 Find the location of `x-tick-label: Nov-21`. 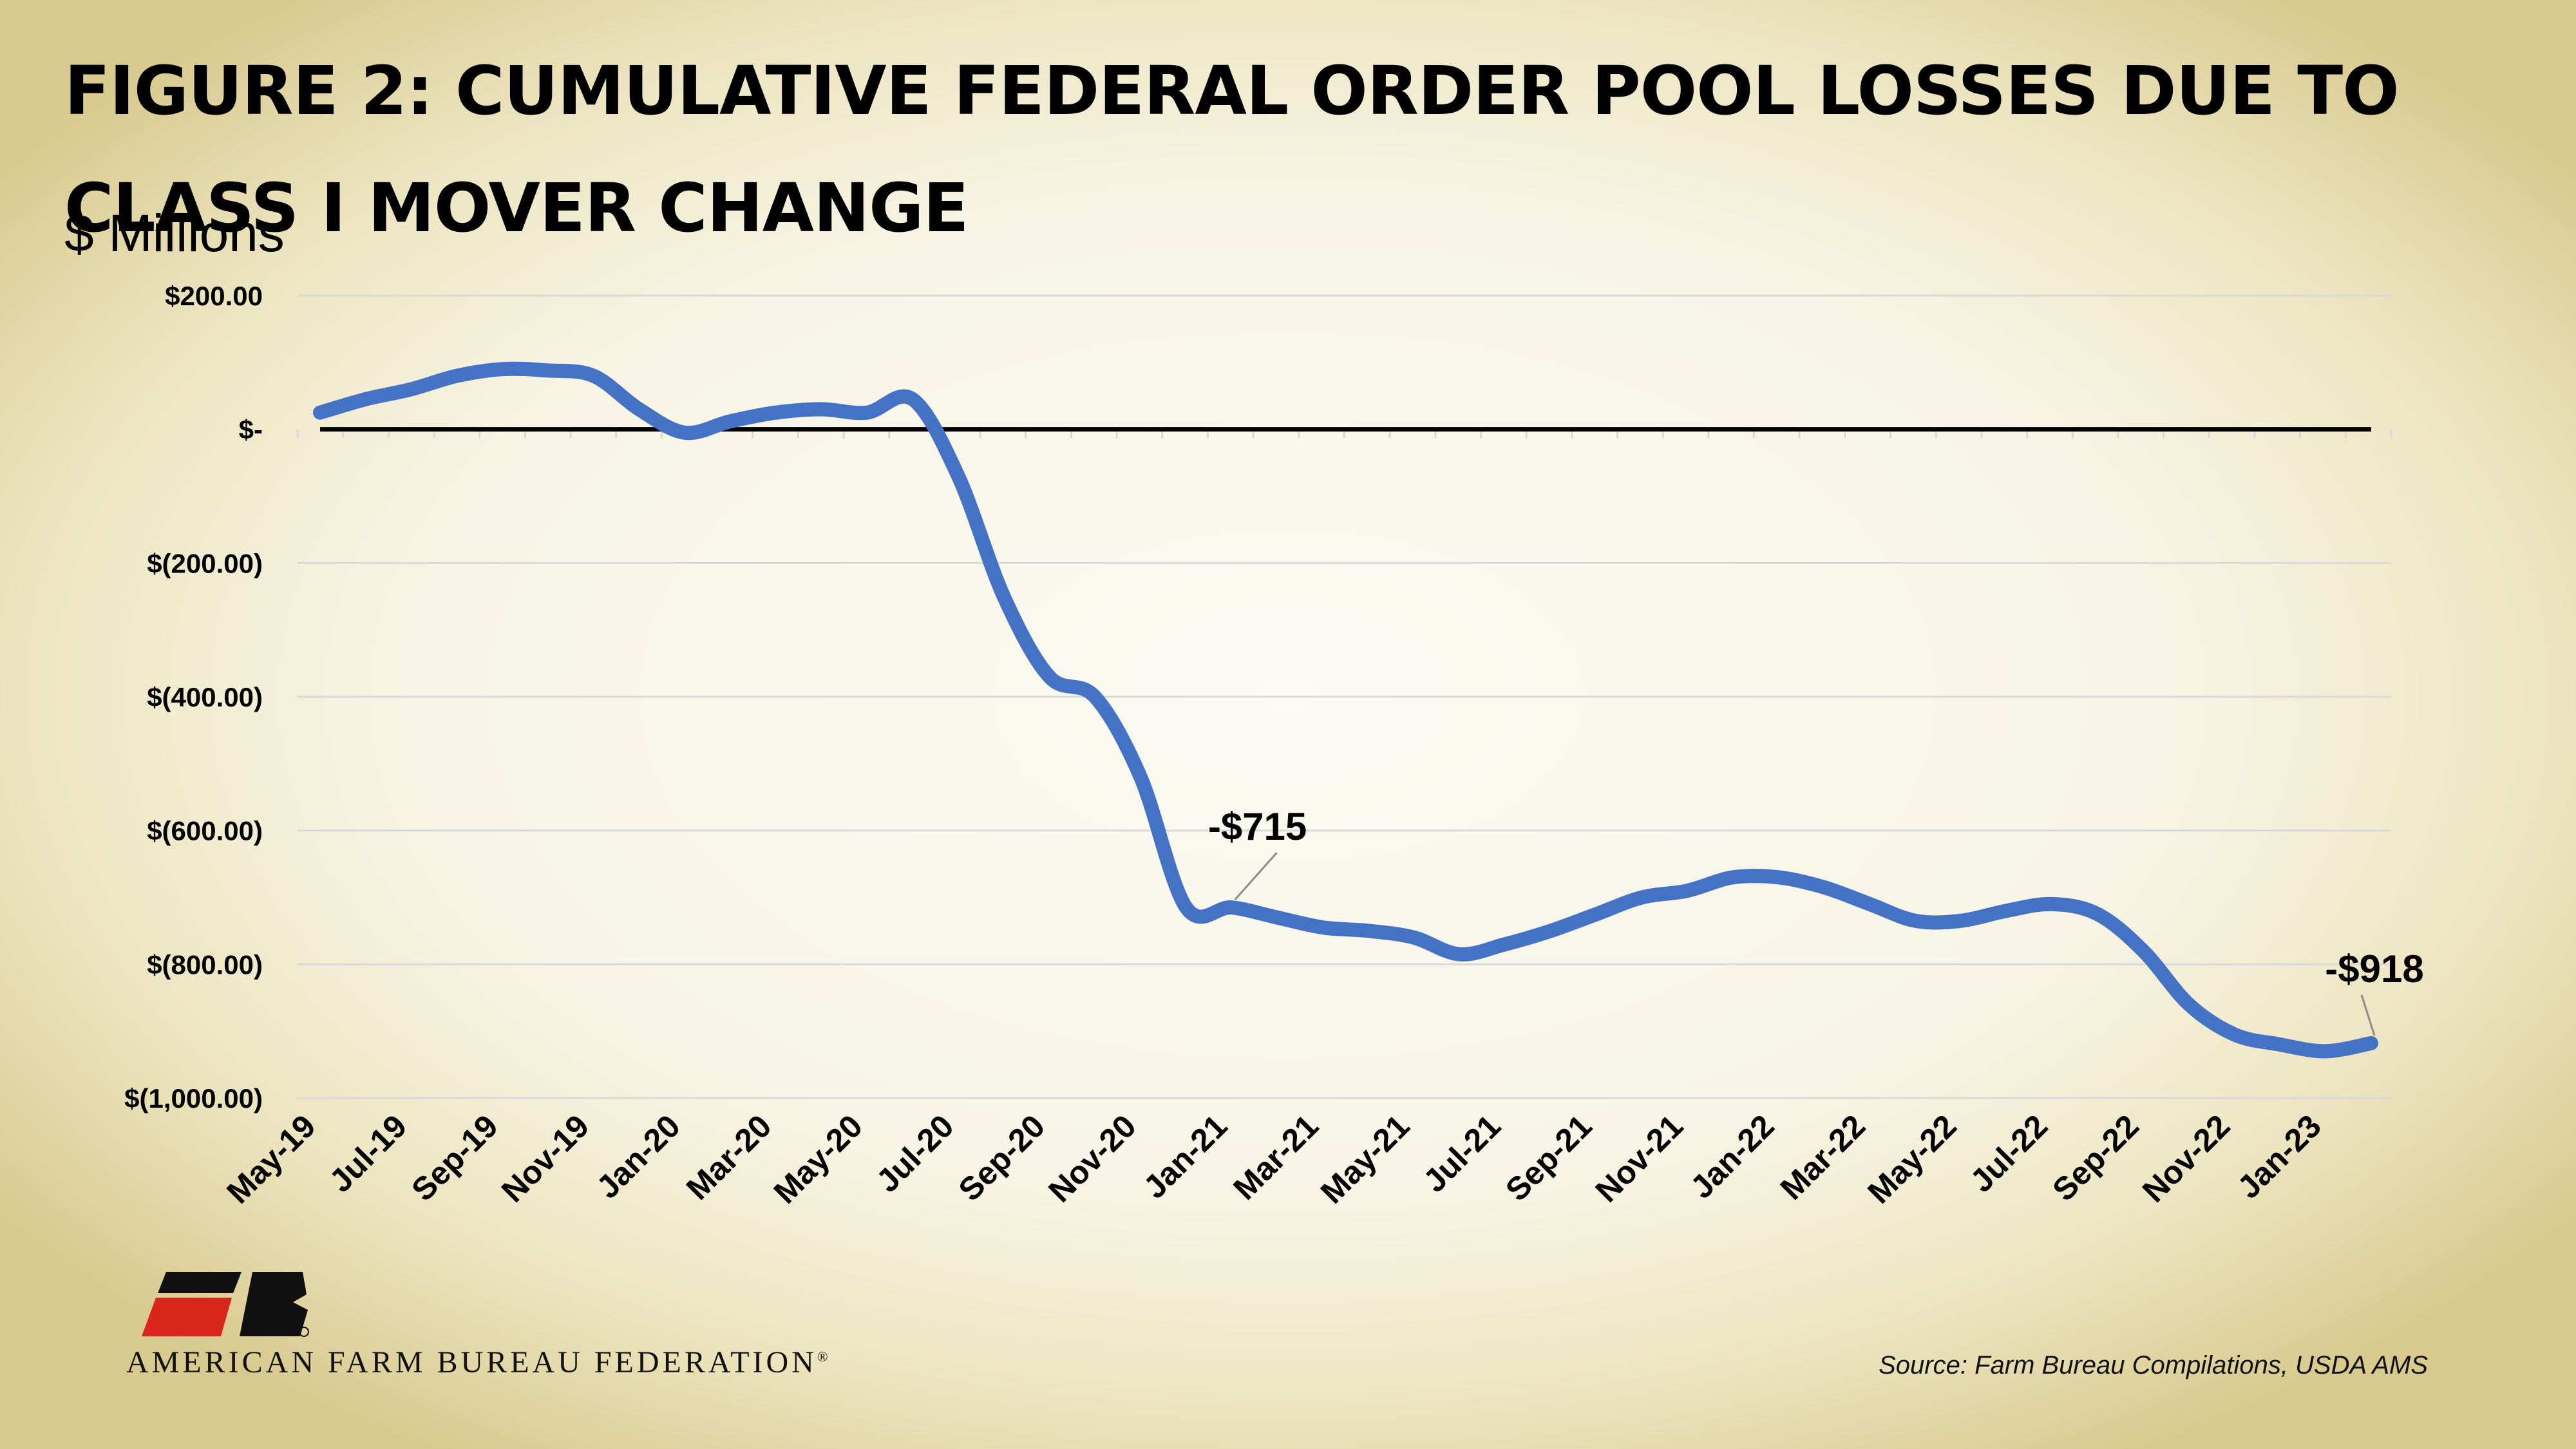

x-tick-label: Nov-21 is located at coordinates (1640, 1158).